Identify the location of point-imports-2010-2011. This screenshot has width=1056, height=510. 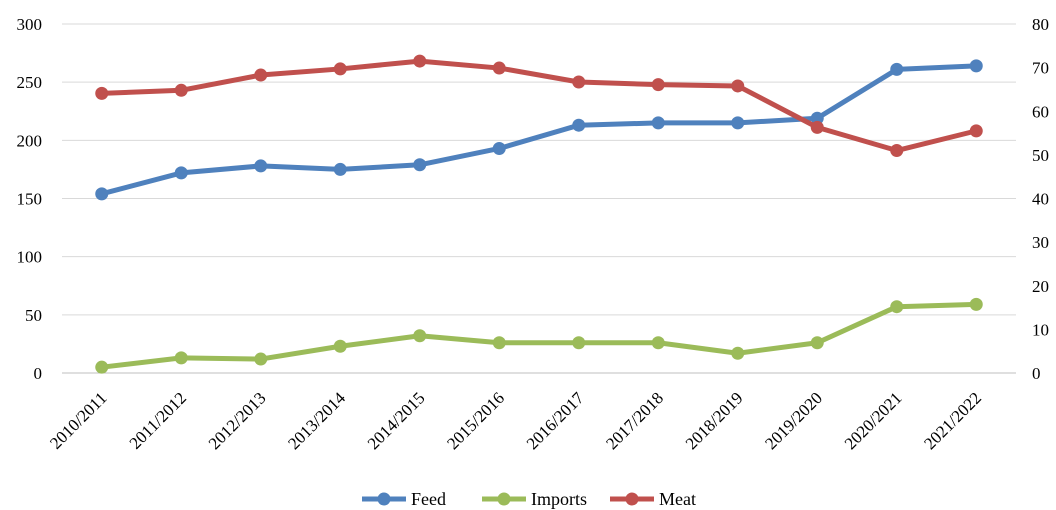
(102, 367).